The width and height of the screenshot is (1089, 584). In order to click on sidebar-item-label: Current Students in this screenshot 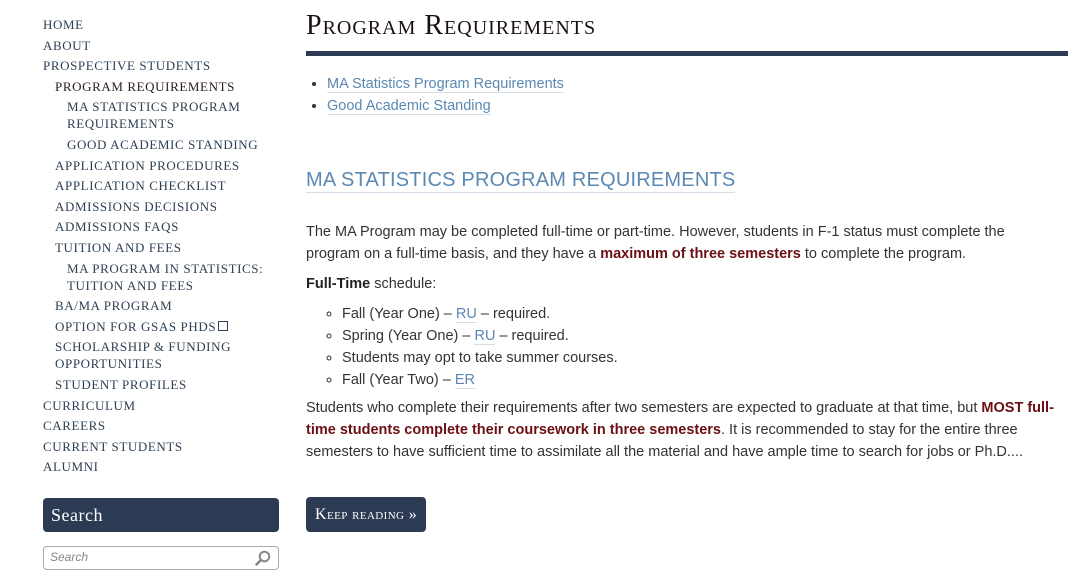, I will do `click(113, 446)`.